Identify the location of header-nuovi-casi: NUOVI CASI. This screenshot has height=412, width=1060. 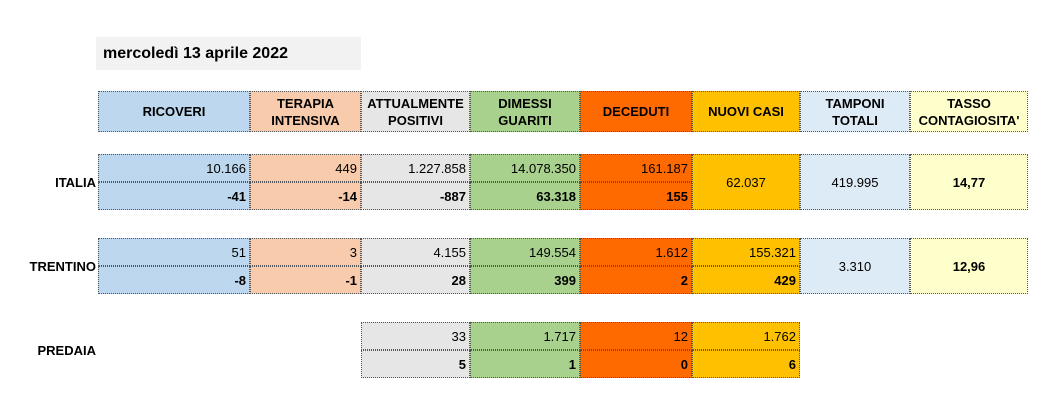
(746, 111).